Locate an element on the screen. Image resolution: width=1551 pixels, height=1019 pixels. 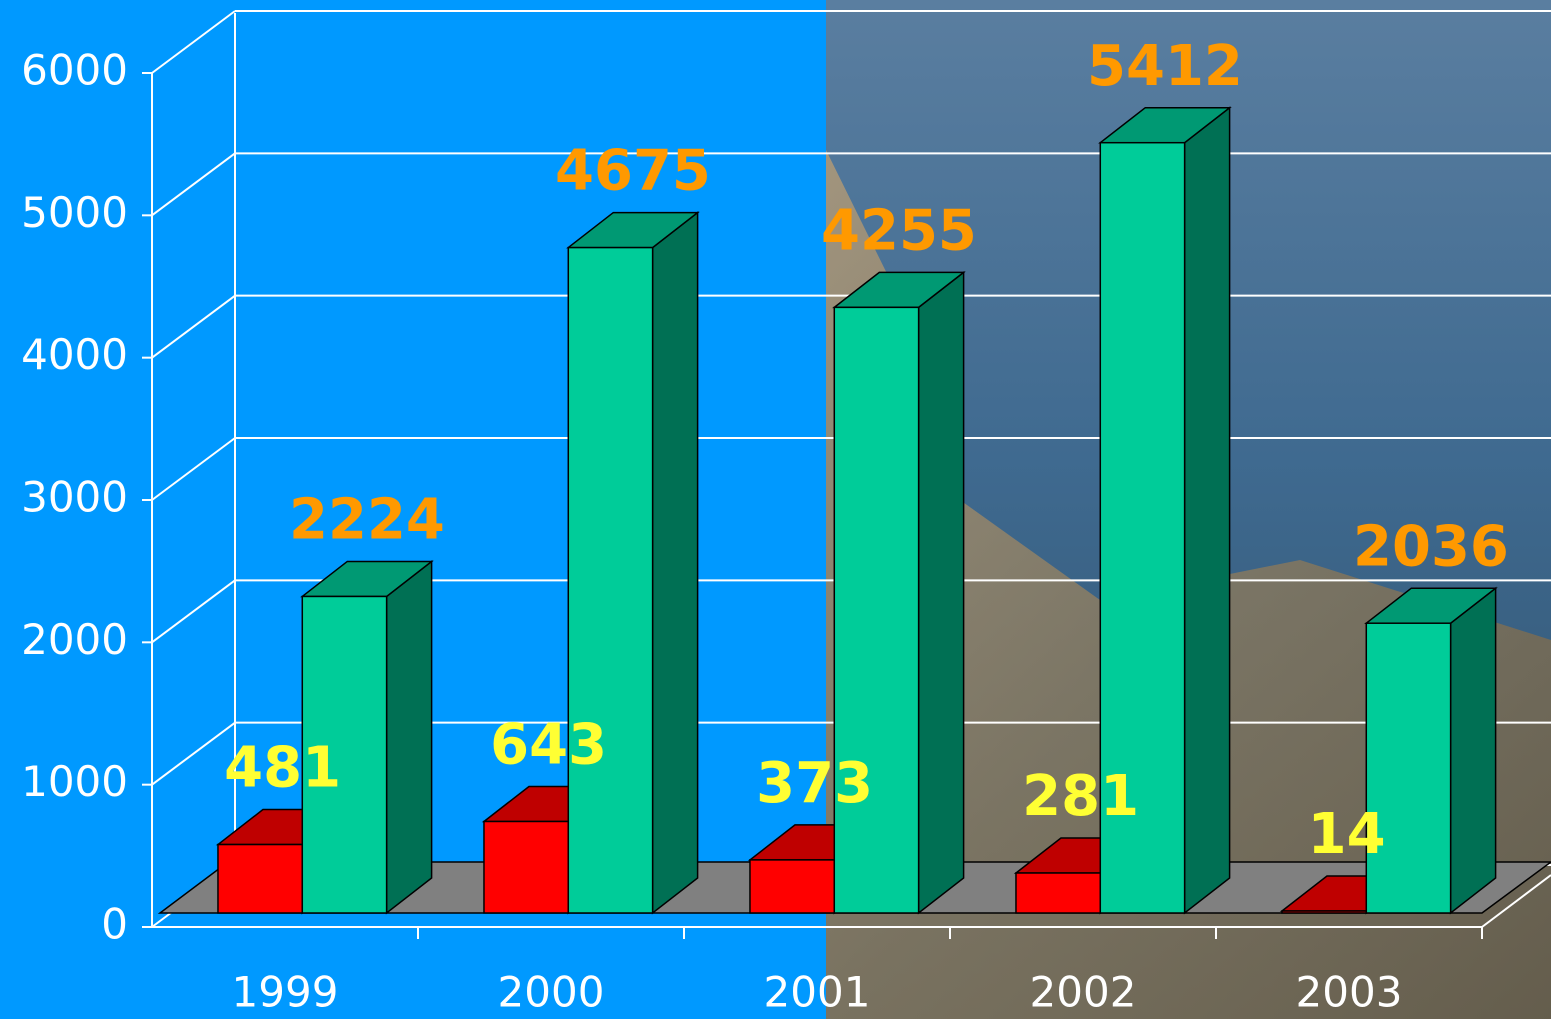
x-tick-label: 2000 is located at coordinates (551, 992).